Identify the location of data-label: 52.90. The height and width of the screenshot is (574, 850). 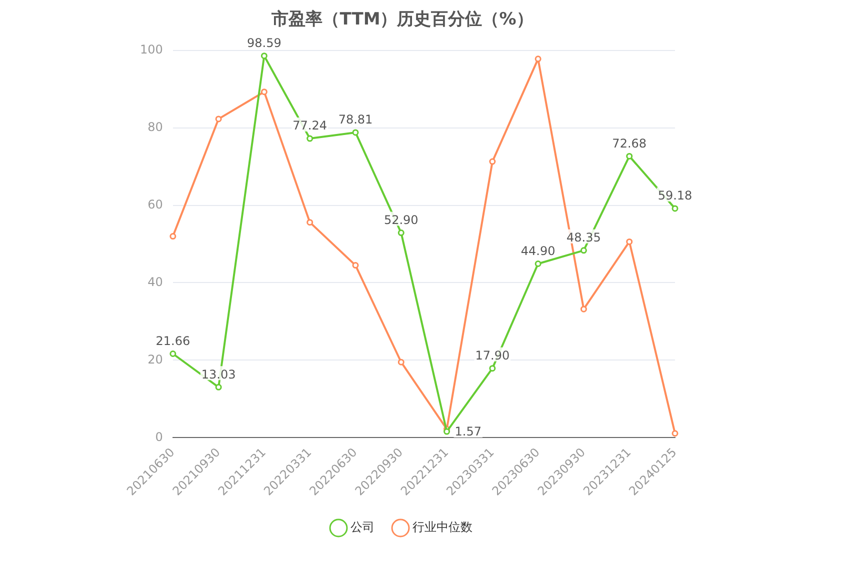
(401, 219).